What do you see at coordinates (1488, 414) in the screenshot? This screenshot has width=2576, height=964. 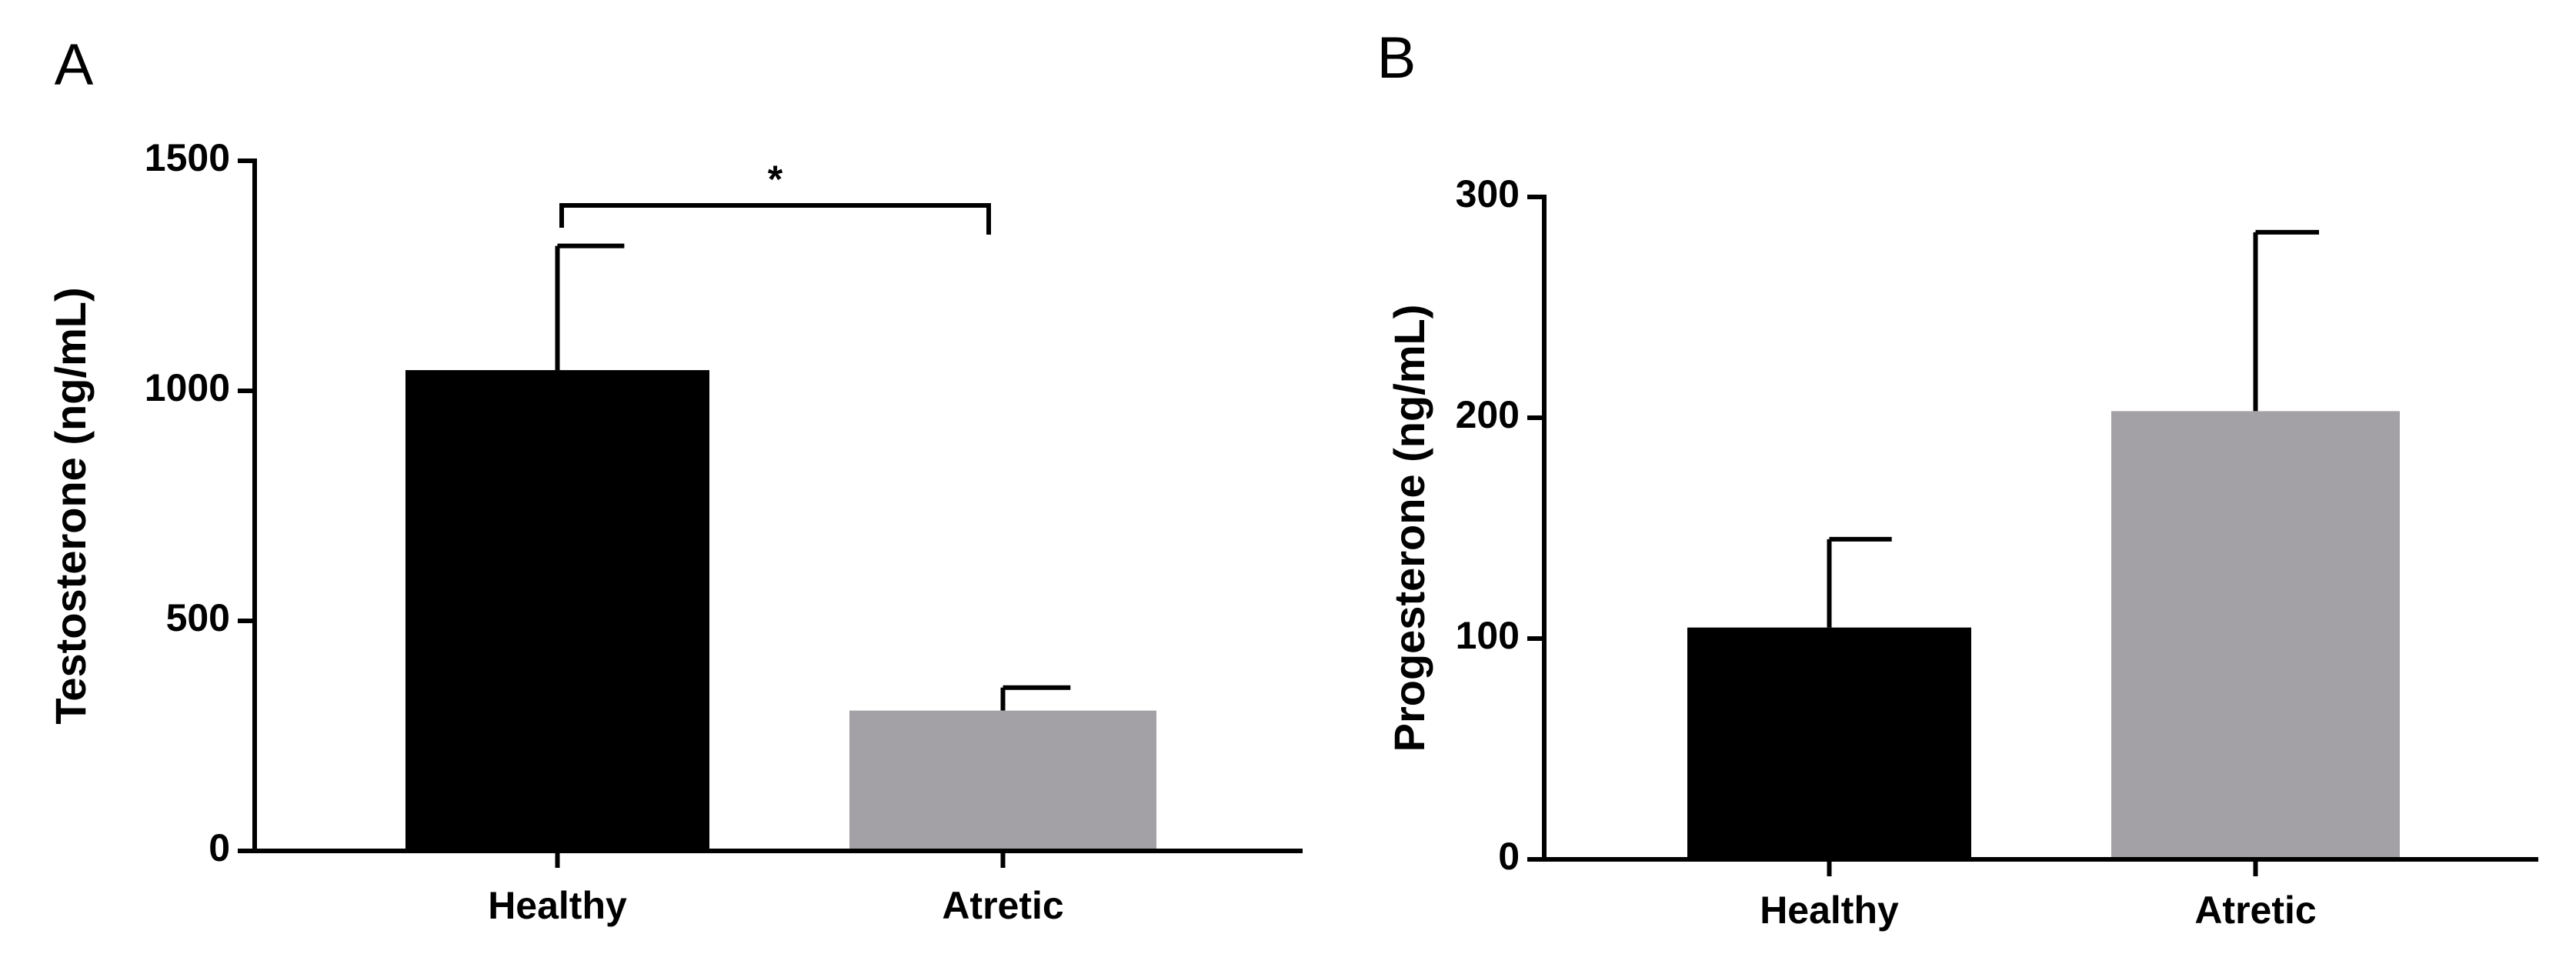 I see `y-tick-label: 200` at bounding box center [1488, 414].